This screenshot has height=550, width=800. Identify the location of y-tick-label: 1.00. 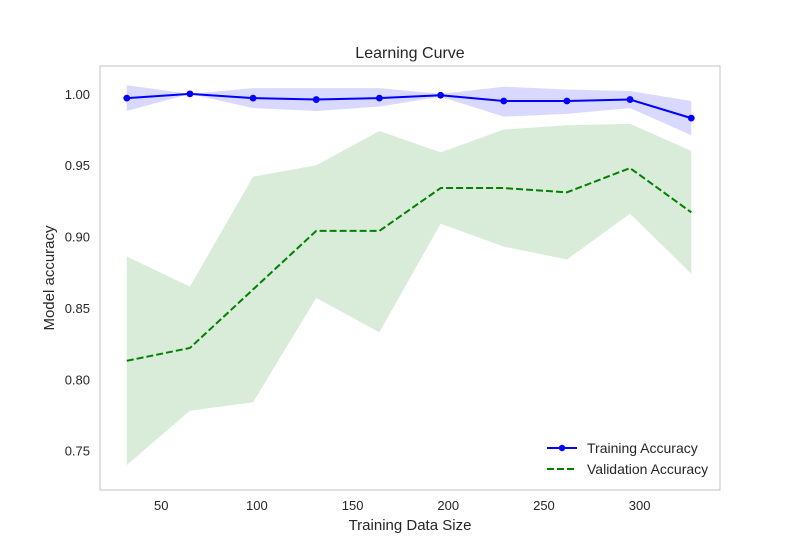
(77, 94).